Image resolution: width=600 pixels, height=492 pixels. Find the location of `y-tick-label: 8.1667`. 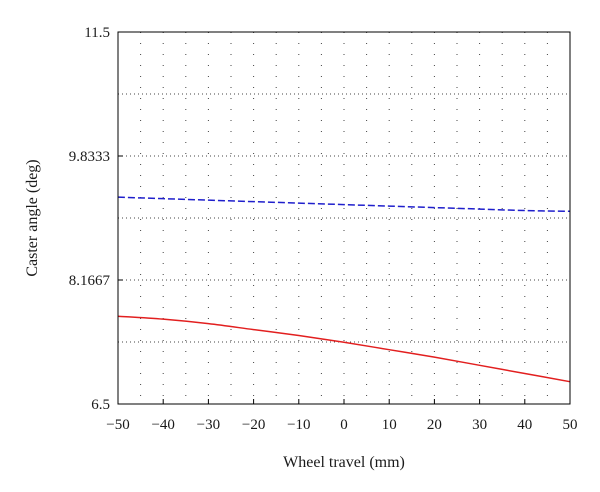

y-tick-label: 8.1667 is located at coordinates (90, 281).